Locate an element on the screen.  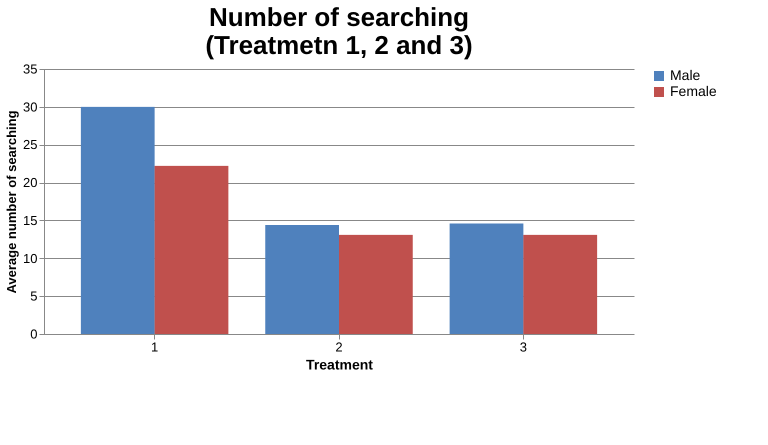
y-tick-label: 15 is located at coordinates (30, 220).